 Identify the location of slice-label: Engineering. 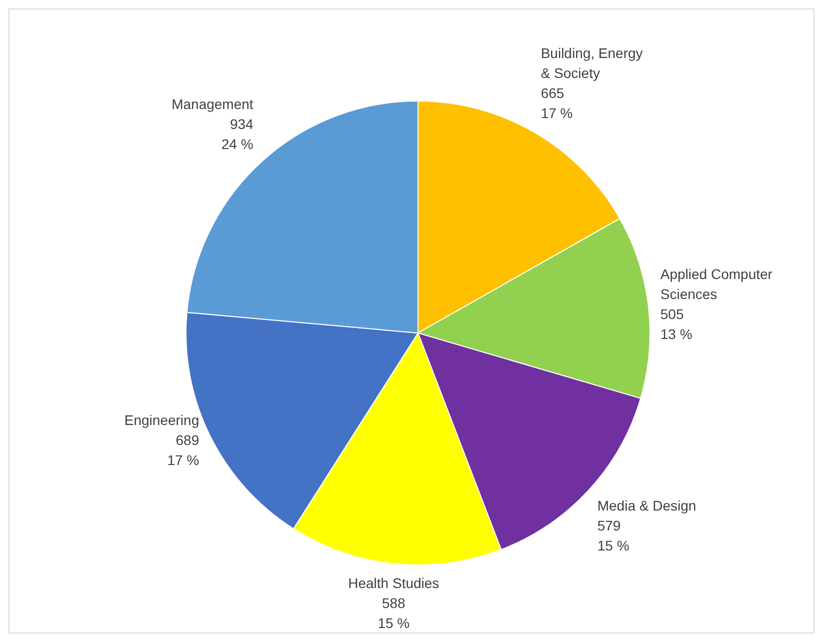
(162, 420).